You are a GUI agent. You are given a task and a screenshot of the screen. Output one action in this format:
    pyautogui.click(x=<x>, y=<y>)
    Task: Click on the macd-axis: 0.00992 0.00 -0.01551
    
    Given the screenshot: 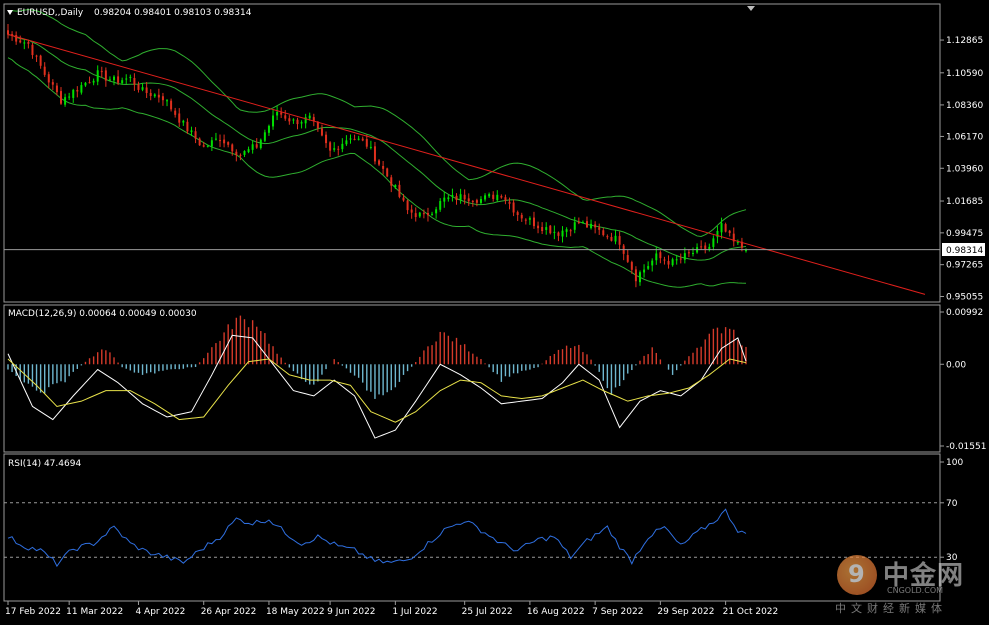 What is the action you would take?
    pyautogui.click(x=963, y=380)
    